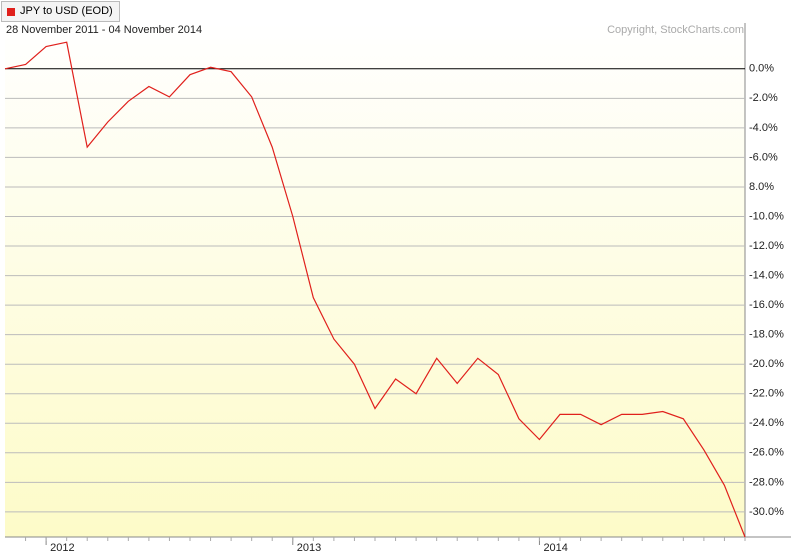 Image resolution: width=792 pixels, height=557 pixels. I want to click on y-tick-label: -24.0%, so click(766, 423).